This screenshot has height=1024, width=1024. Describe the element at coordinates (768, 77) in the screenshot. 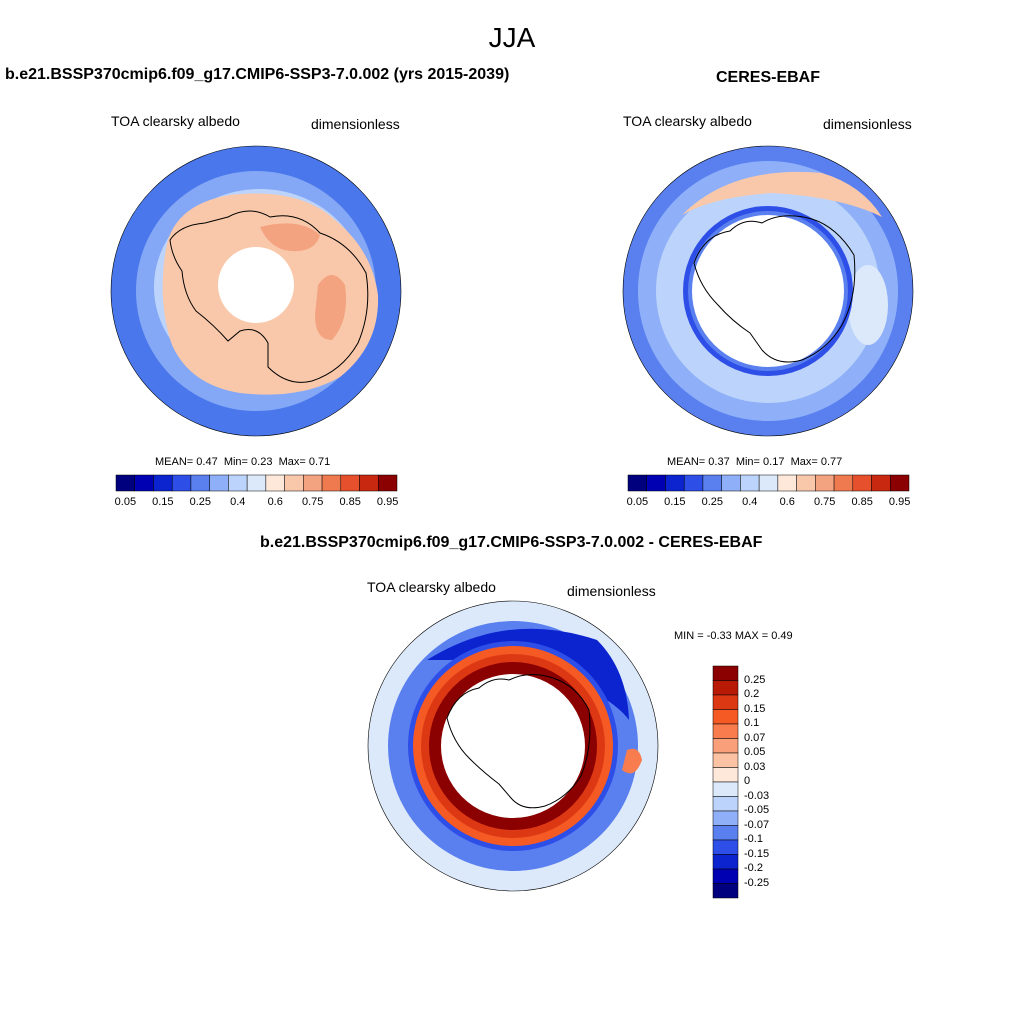

I see `panel2-title: CERES-EBAF` at that location.